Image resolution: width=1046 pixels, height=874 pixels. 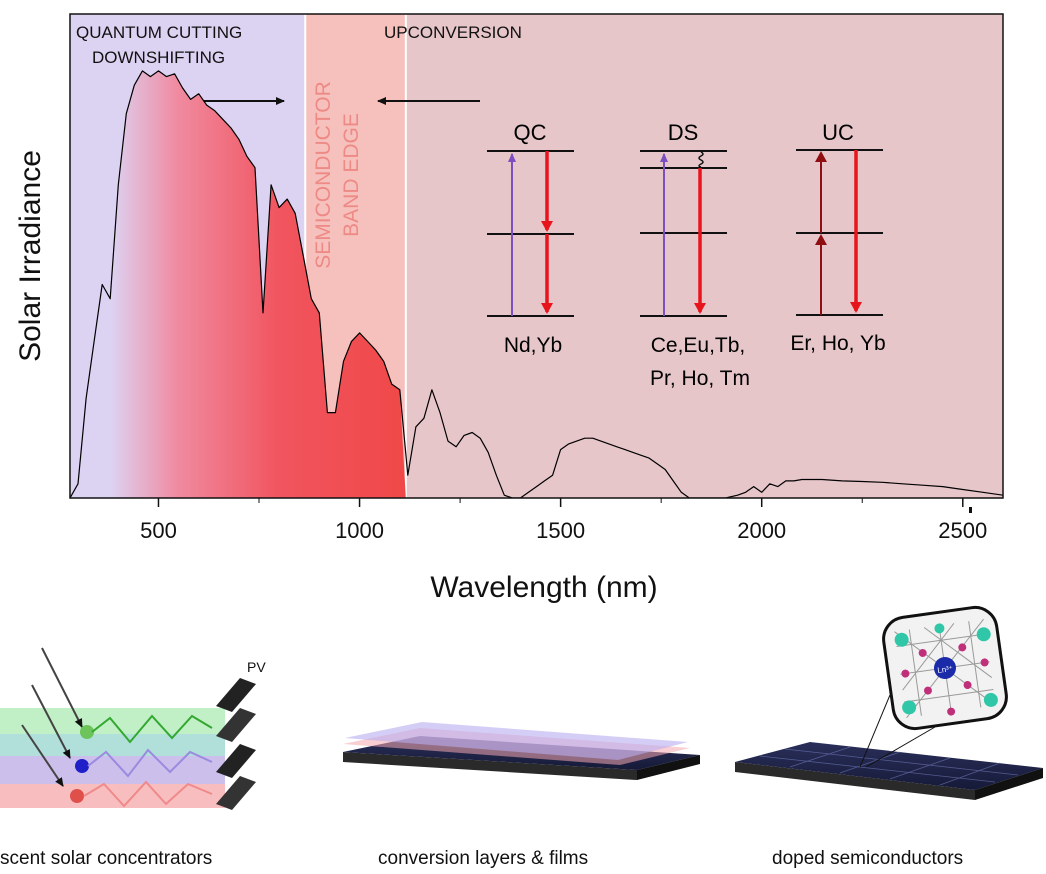 I want to click on doped-illustration: Ln³⁺, so click(x=889, y=702).